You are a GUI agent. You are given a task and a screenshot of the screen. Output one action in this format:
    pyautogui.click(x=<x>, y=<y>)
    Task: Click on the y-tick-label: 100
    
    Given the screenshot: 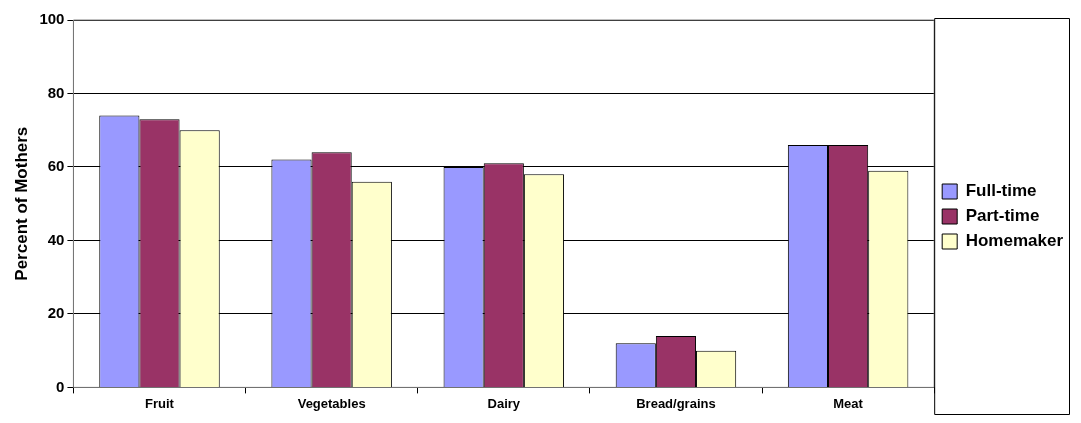 What is the action you would take?
    pyautogui.click(x=52, y=19)
    